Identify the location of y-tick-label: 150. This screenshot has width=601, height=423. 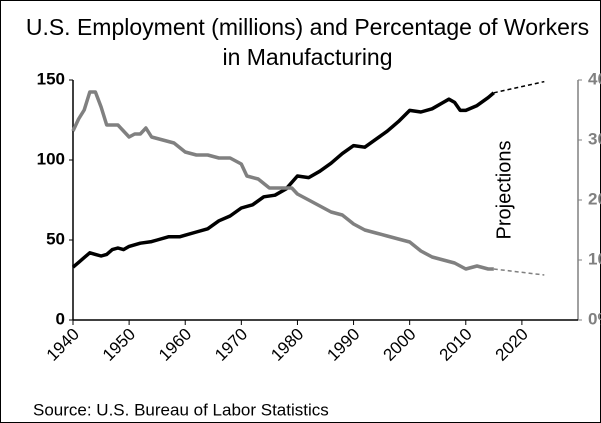
(51, 78).